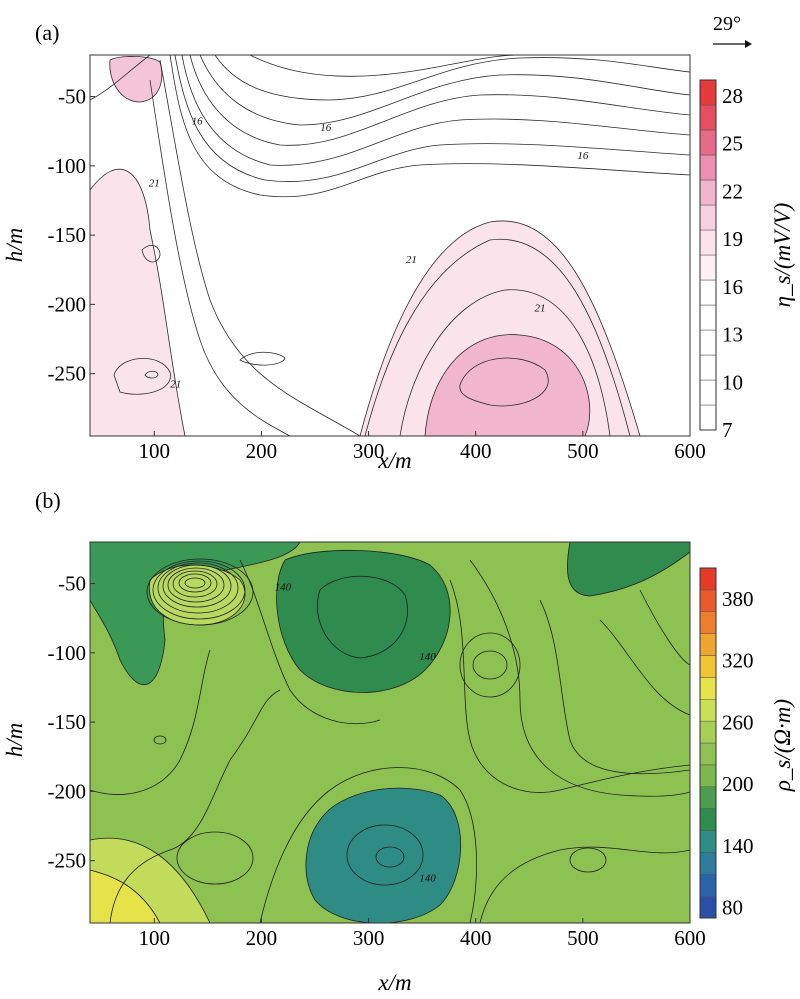 This screenshot has width=800, height=999. I want to click on direction-arrow-head, so click(748, 44).